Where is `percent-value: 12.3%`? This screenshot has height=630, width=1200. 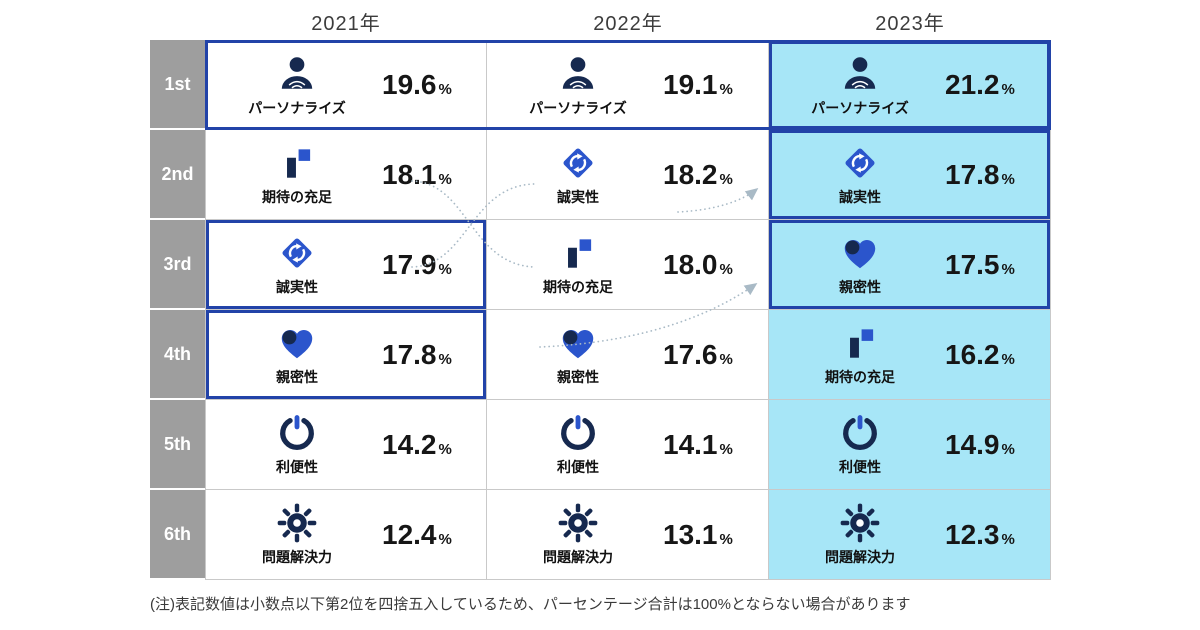 percent-value: 12.3% is located at coordinates (980, 535).